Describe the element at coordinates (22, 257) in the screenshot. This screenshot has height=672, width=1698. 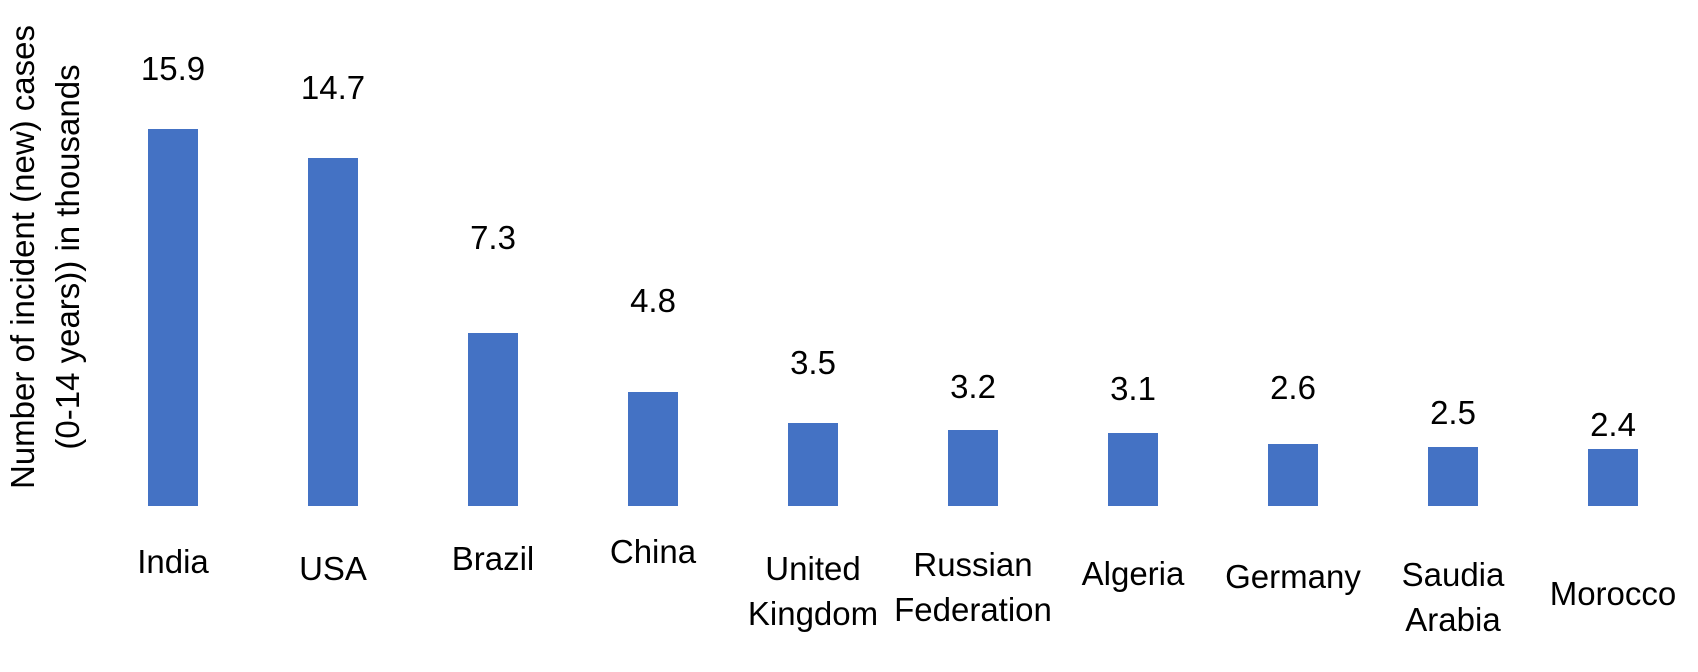
I see `y-axis-label-line-1: Number of incident (new) cases` at that location.